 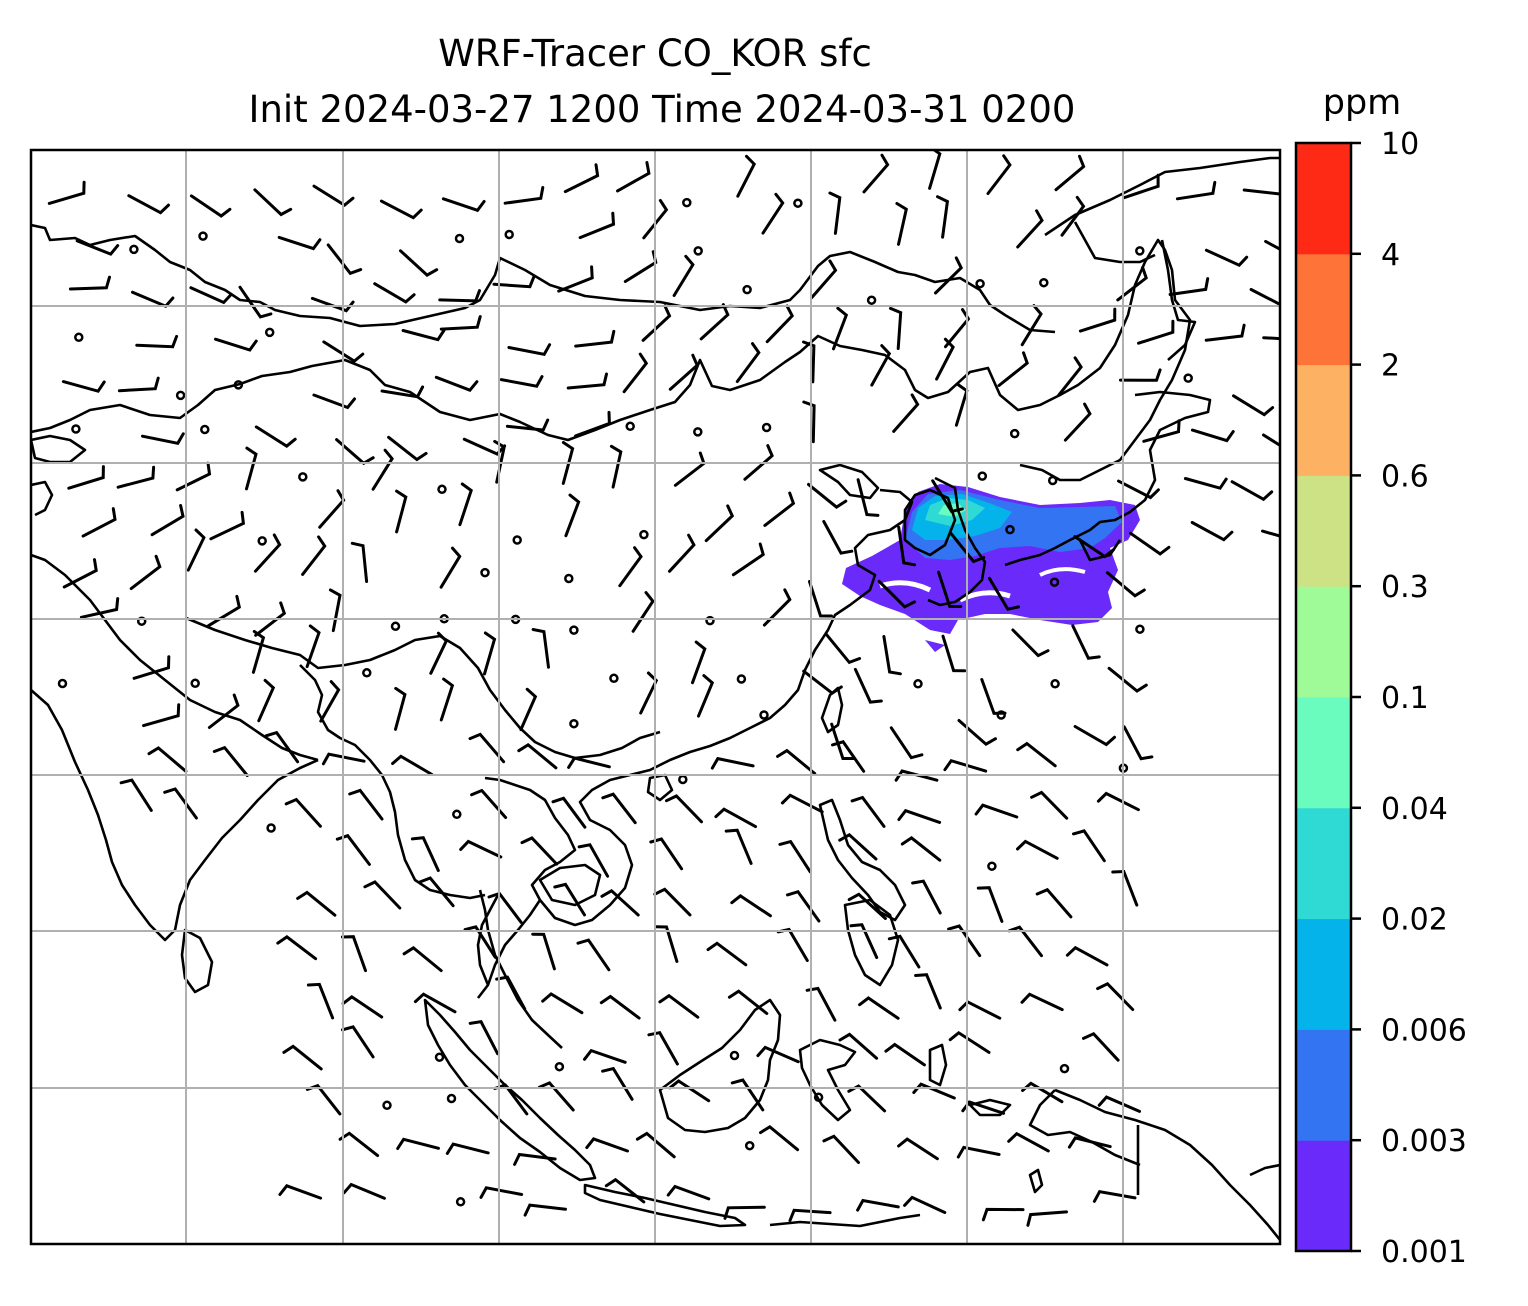 What do you see at coordinates (655, 53) in the screenshot?
I see `chart-title: WRF-Tracer CO_KOR sfc` at bounding box center [655, 53].